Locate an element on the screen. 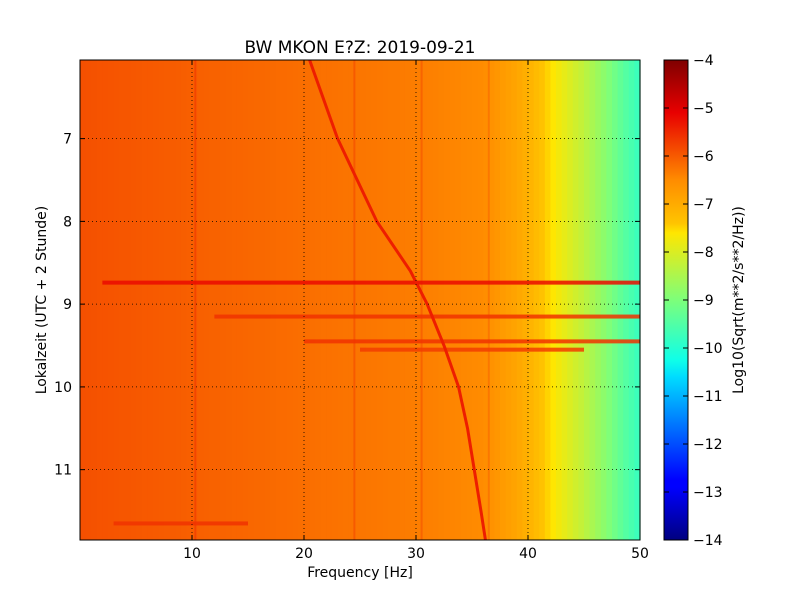 The width and height of the screenshot is (800, 600). y-tick-label: 8 is located at coordinates (67, 222).